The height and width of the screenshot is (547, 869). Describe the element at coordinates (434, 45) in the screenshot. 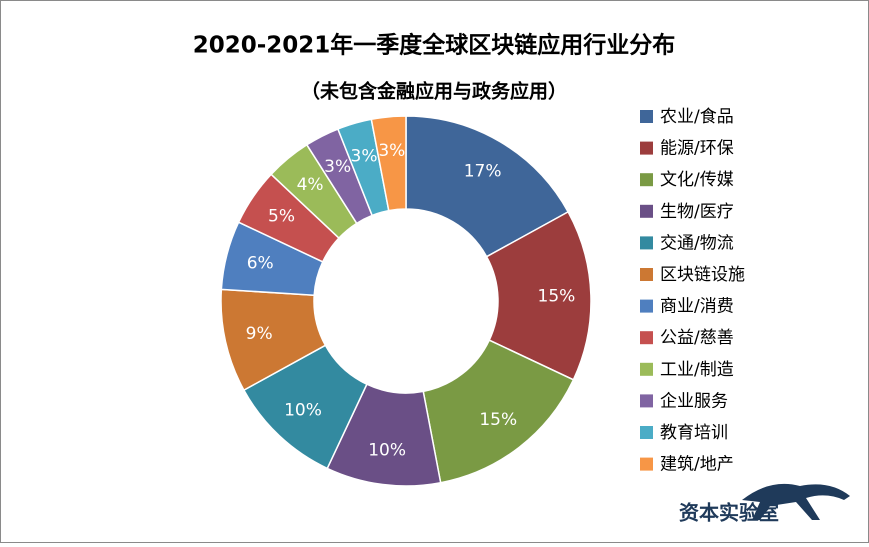

I see `chart-title: 2020-2021年一季度全球区块链应用行业分布` at that location.